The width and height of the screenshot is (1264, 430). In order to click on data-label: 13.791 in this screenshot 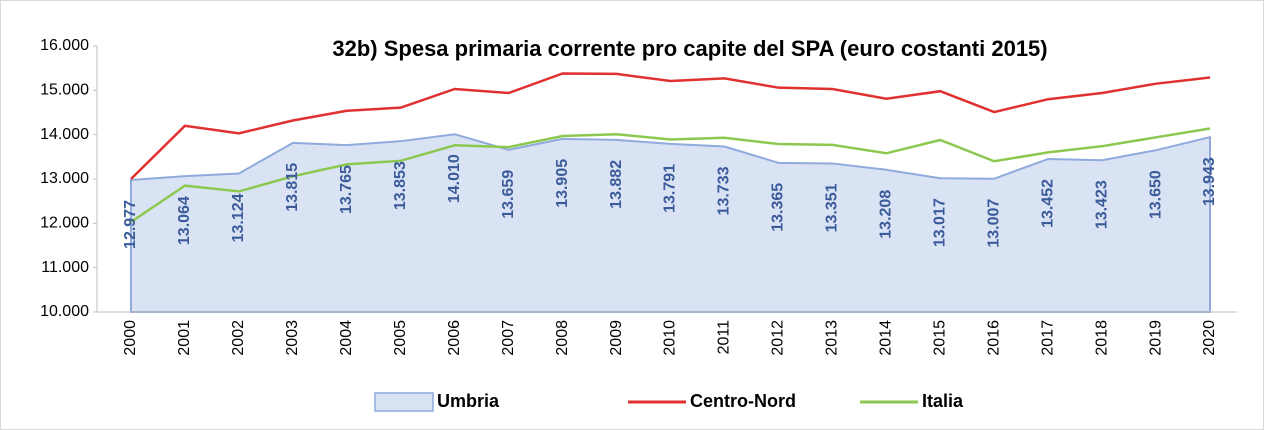, I will do `click(670, 188)`.